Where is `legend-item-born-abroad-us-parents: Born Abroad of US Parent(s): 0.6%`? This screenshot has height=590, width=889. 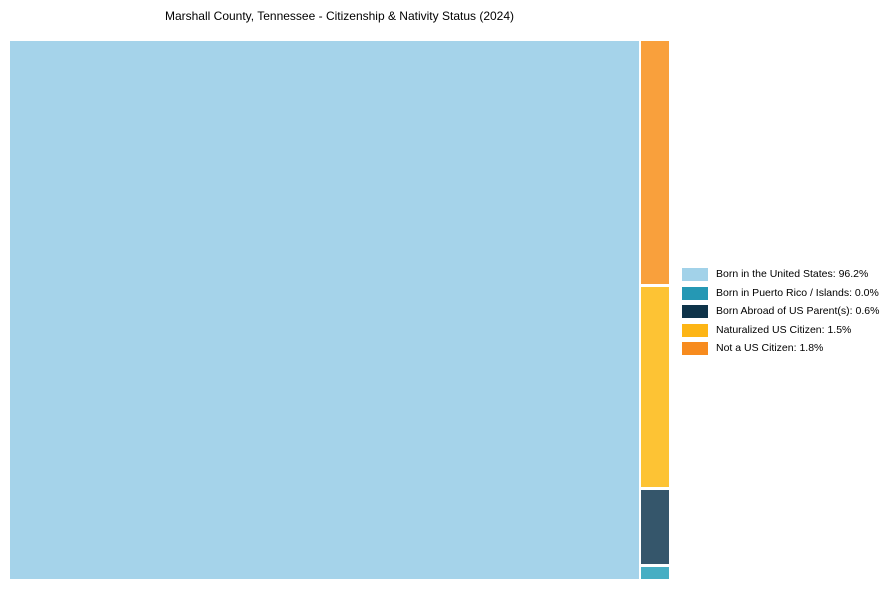
legend-item-born-abroad-us-parents: Born Abroad of US Parent(s): 0.6% is located at coordinates (780, 311).